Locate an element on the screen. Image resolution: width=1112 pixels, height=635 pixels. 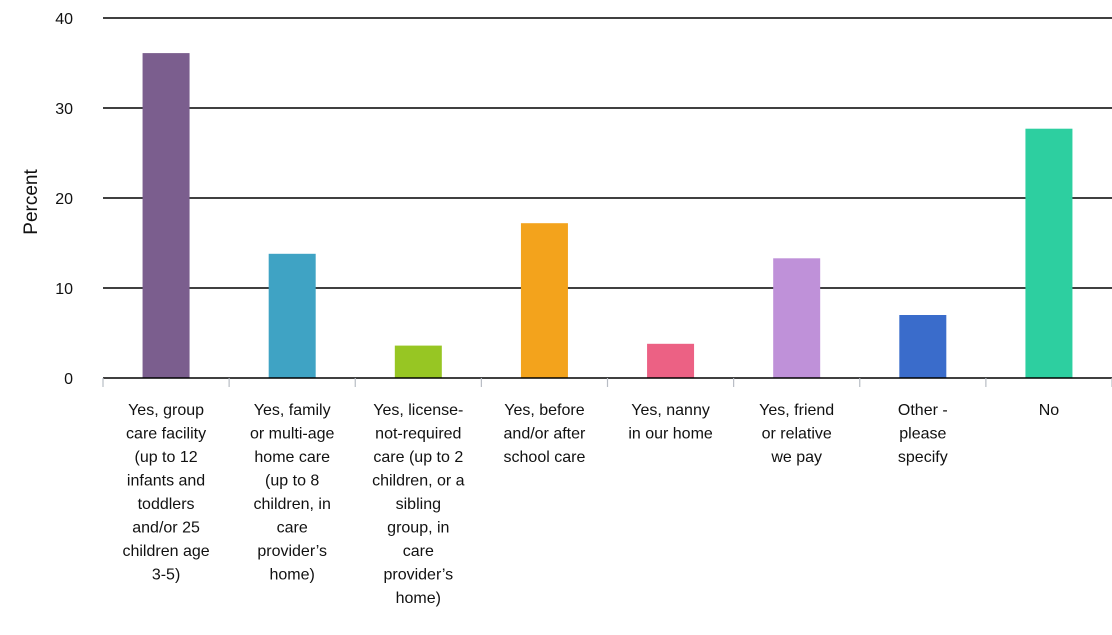
y-tick-label: 0 is located at coordinates (68, 379).